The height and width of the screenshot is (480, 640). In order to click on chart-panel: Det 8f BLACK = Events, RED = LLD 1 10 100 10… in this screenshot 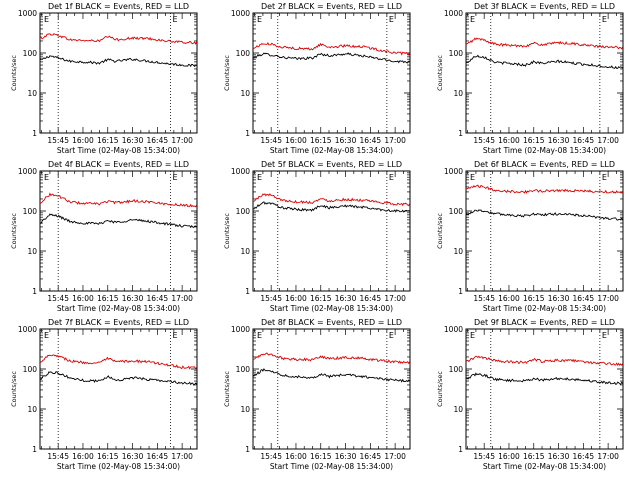, I will do `click(317, 394)`.